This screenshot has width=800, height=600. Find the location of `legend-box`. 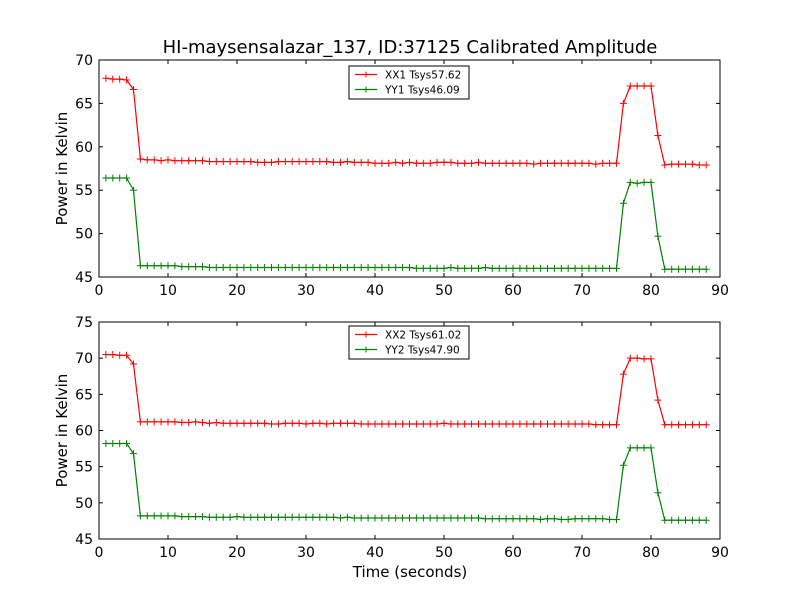

legend-box is located at coordinates (409, 342).